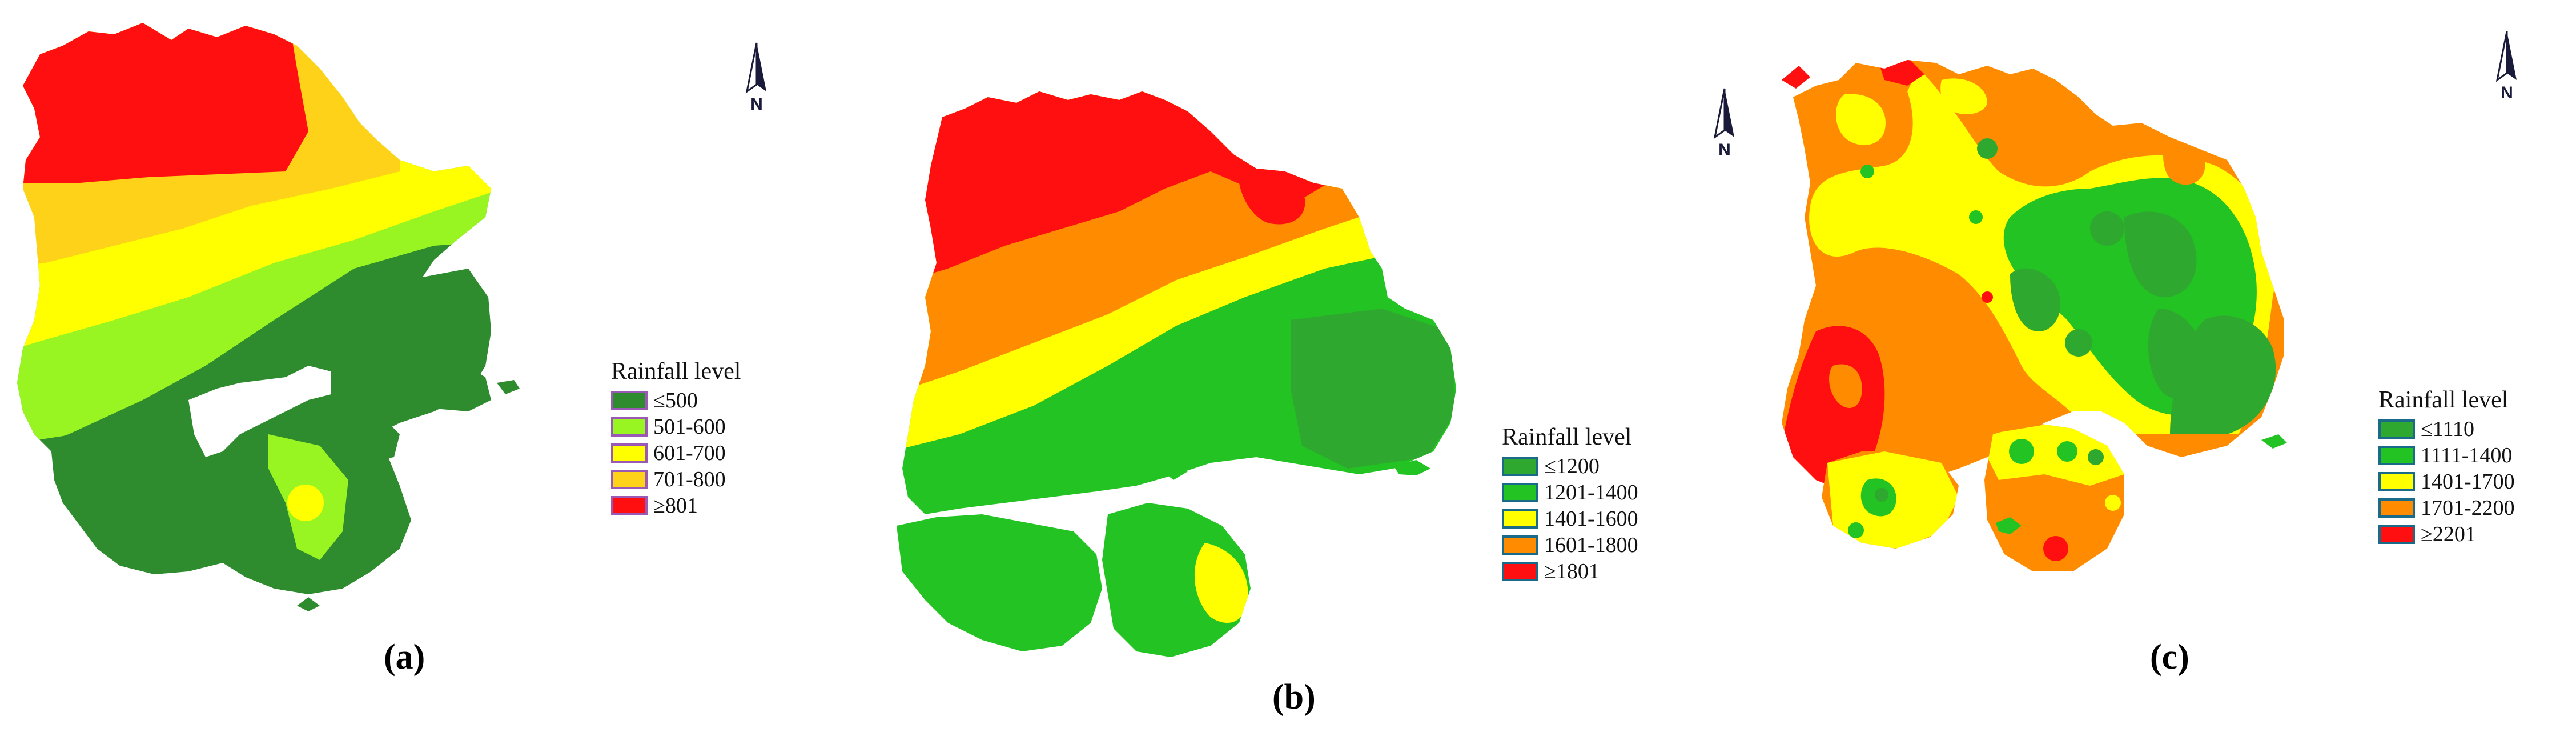 The width and height of the screenshot is (2576, 736). Describe the element at coordinates (2468, 508) in the screenshot. I see `legend-label: 1701-2200` at that location.